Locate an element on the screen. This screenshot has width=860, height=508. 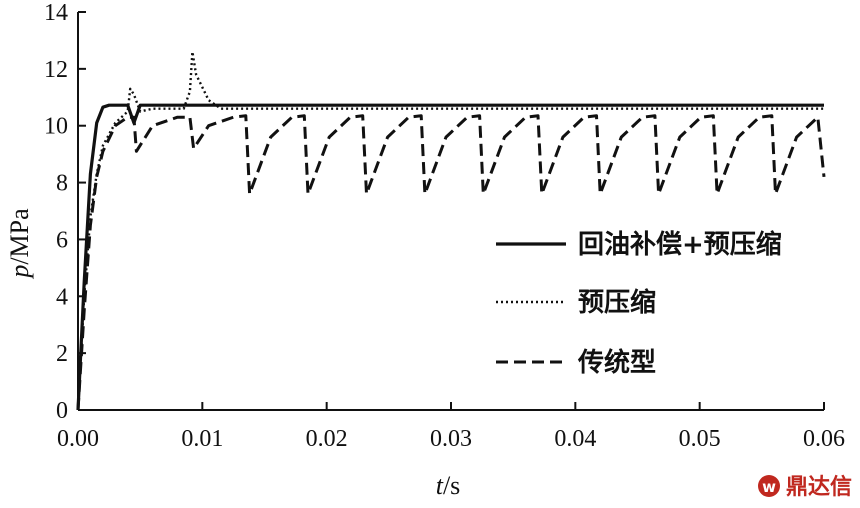
x-tick-label: 0.00 is located at coordinates (78, 439).